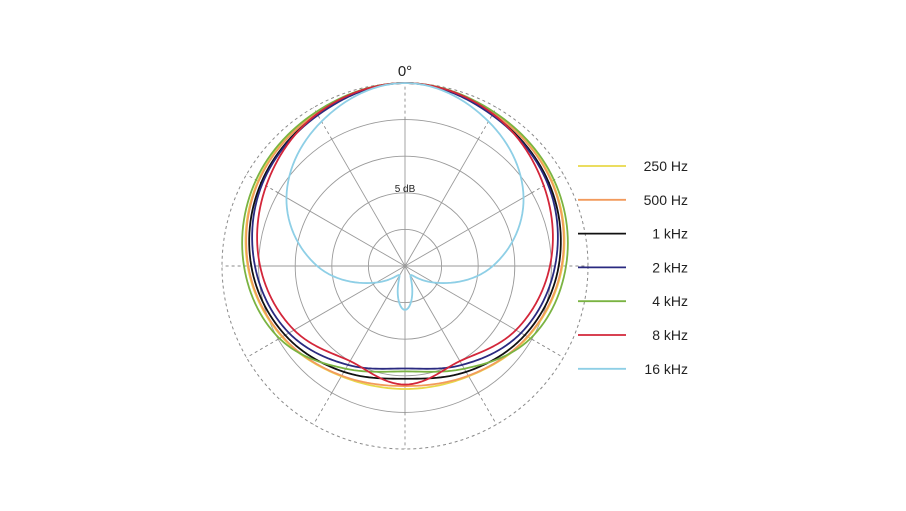 Image resolution: width=906 pixels, height=511 pixels. Describe the element at coordinates (666, 369) in the screenshot. I see `legend-label: 16 kHz` at that location.